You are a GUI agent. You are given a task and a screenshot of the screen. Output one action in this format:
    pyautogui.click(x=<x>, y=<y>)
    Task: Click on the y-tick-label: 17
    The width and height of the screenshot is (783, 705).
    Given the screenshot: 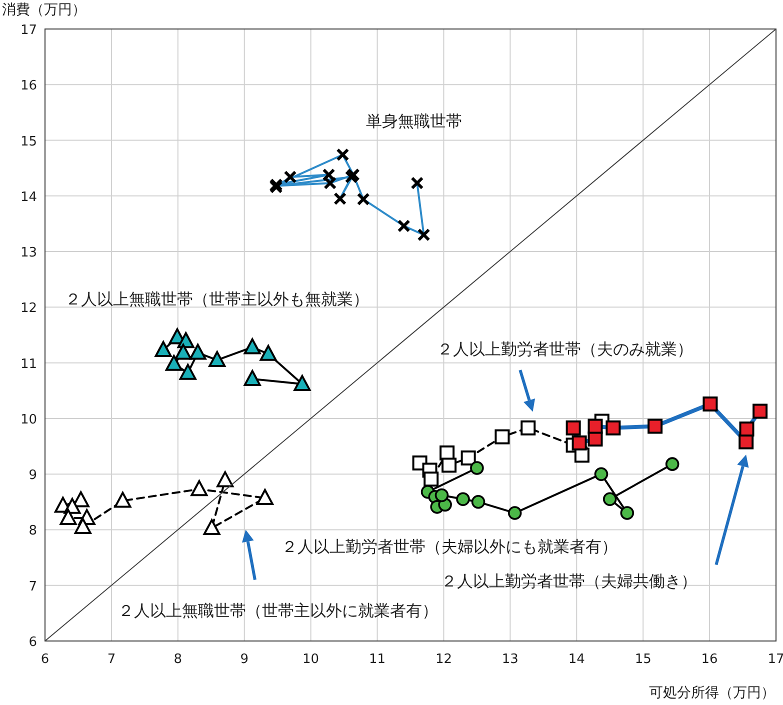 What is the action you would take?
    pyautogui.click(x=28, y=30)
    